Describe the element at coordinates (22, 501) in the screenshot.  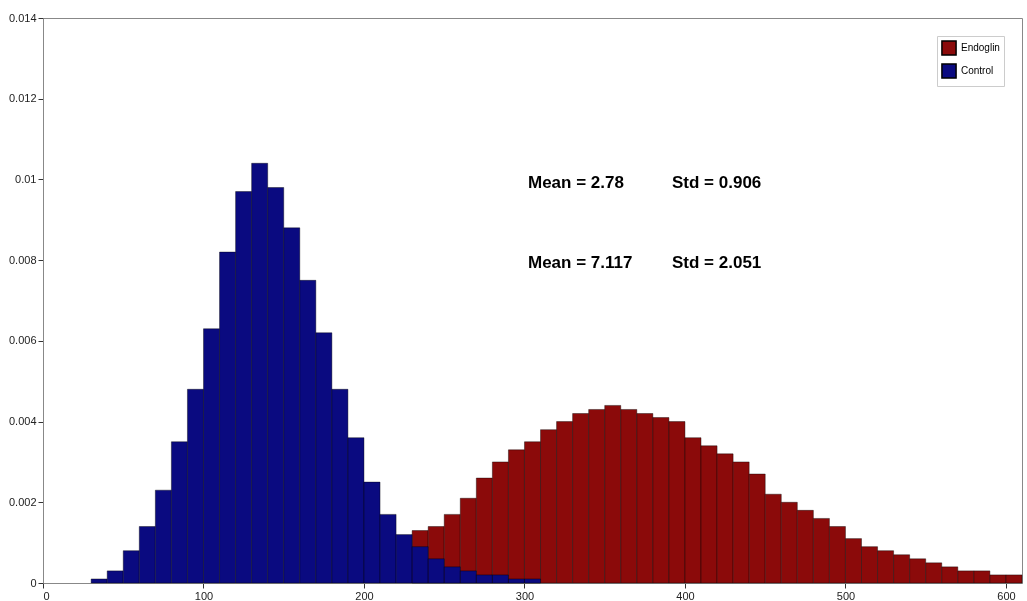
I see `y-tick-label: 0.002` at that location.